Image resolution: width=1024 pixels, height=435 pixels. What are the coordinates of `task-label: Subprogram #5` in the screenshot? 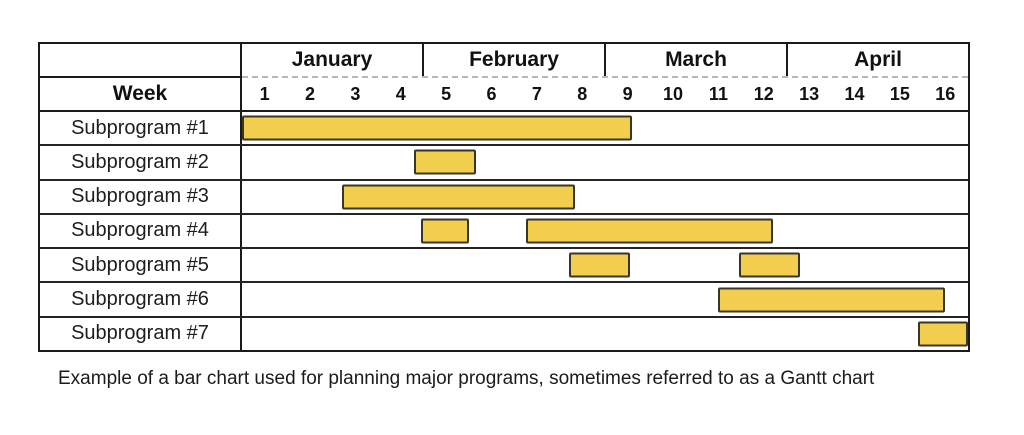 It's located at (141, 265).